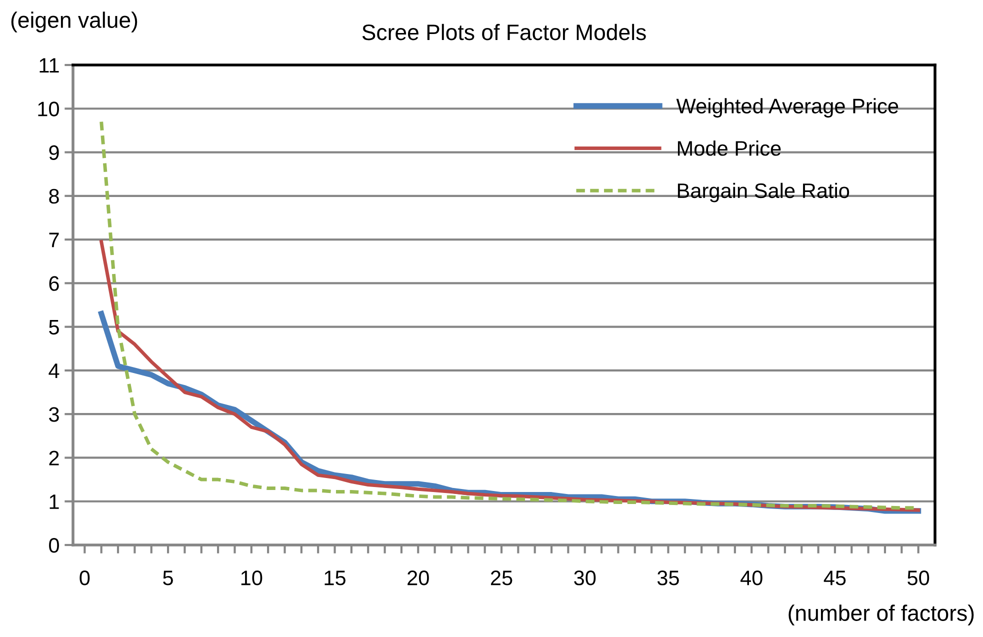 The image size is (983, 637). I want to click on y-tick-label: 1, so click(54, 501).